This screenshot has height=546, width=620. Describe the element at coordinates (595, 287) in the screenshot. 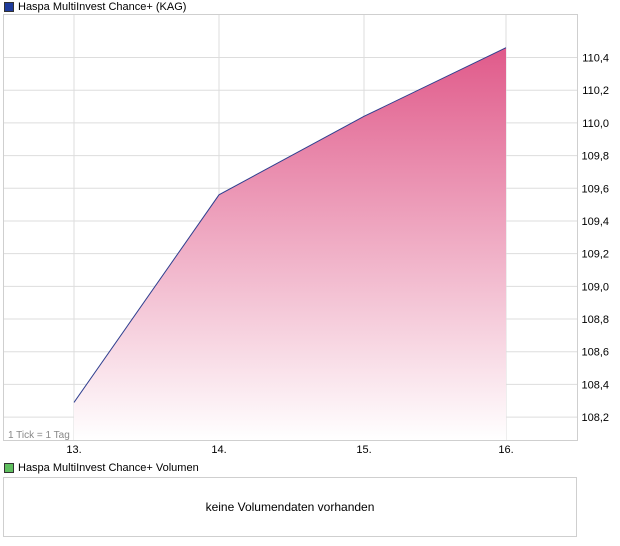

I see `y-tick-label: 109,0` at that location.